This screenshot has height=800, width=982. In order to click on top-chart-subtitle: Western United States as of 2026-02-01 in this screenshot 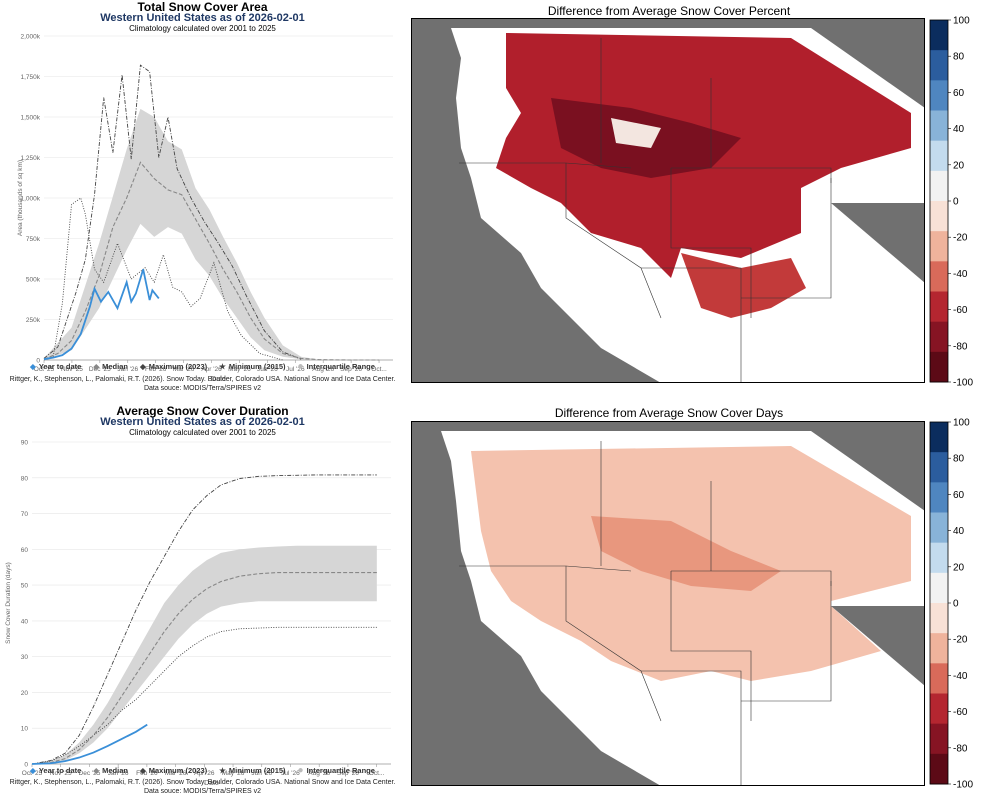, I will do `click(202, 18)`.